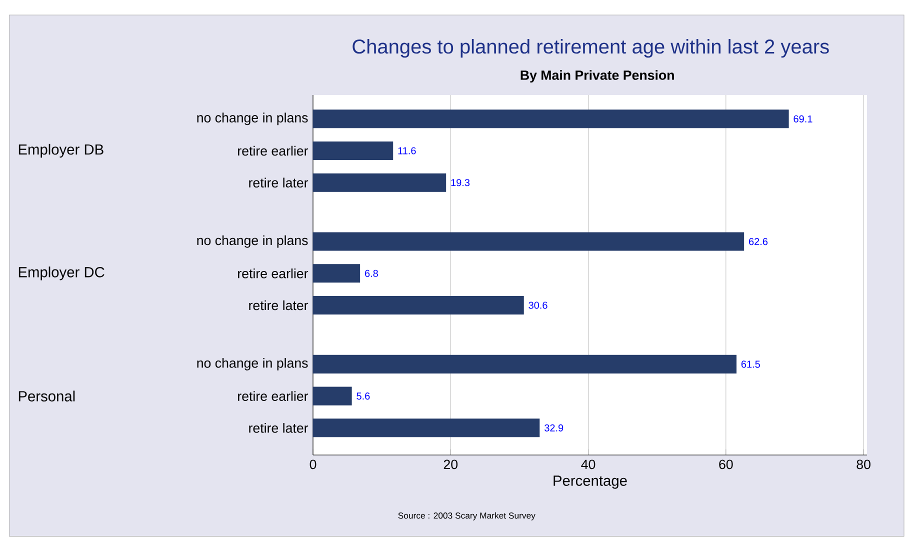  I want to click on x-tick-label: 60, so click(726, 465).